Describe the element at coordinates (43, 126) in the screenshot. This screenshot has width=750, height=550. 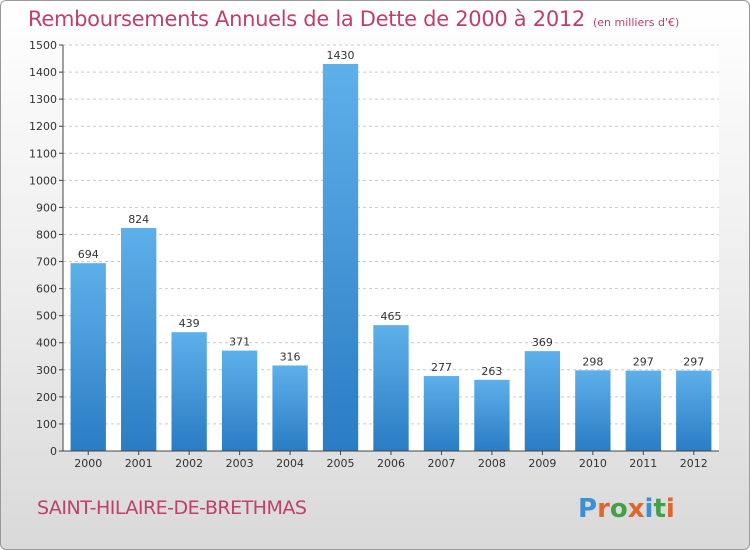
I see `y-tick-label: 1200` at that location.